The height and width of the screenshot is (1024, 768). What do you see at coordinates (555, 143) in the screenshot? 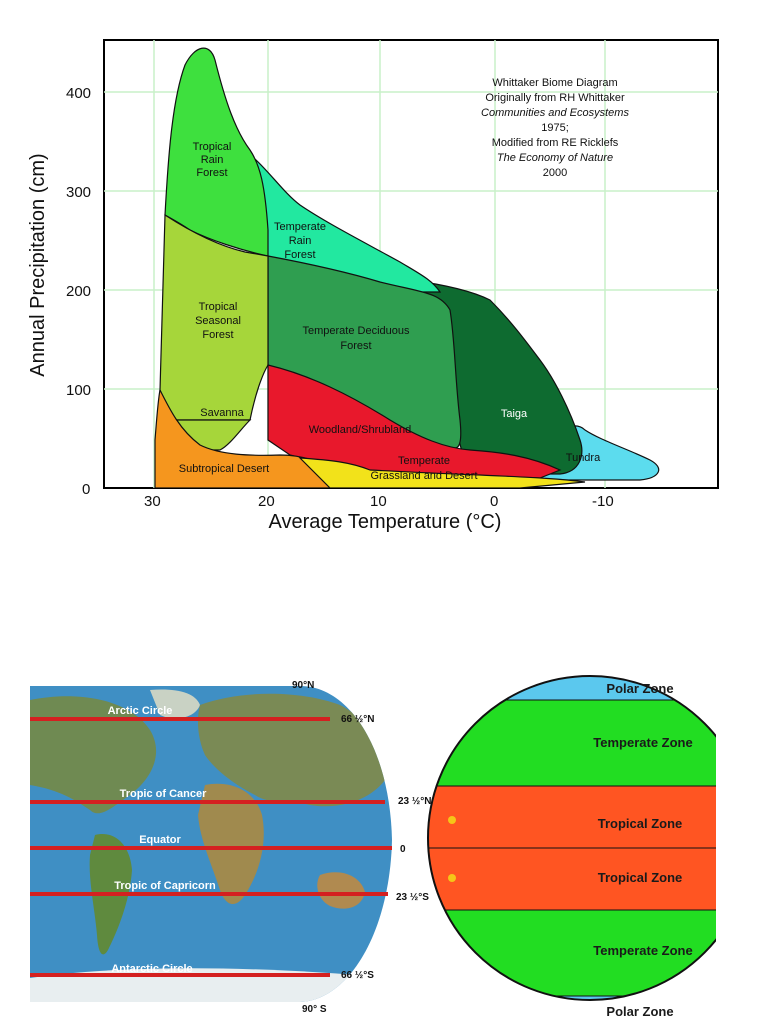
I see `note-line-5: Modified from RE Ricklefs` at bounding box center [555, 143].